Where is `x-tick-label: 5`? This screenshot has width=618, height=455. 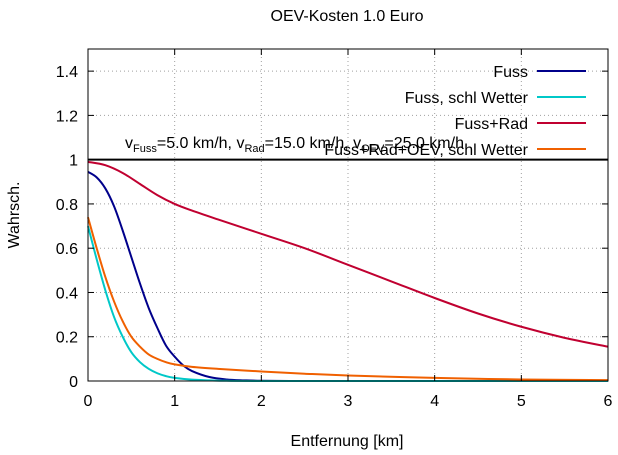 x-tick-label: 5 is located at coordinates (521, 401).